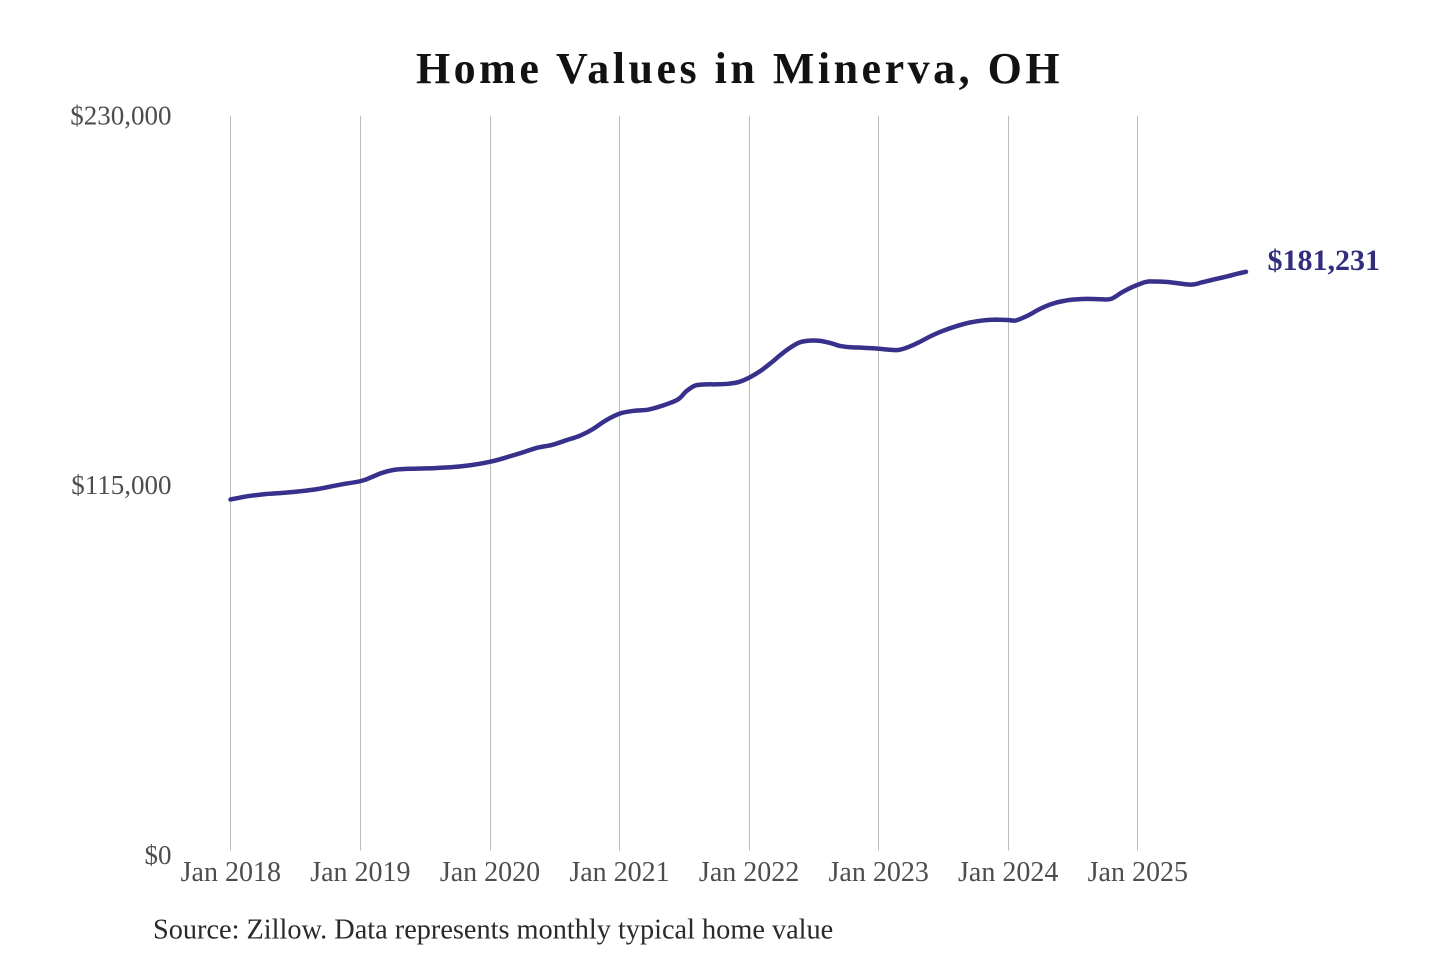 This screenshot has width=1440, height=960. Describe the element at coordinates (749, 872) in the screenshot. I see `svg-text: Jan 2022` at that location.